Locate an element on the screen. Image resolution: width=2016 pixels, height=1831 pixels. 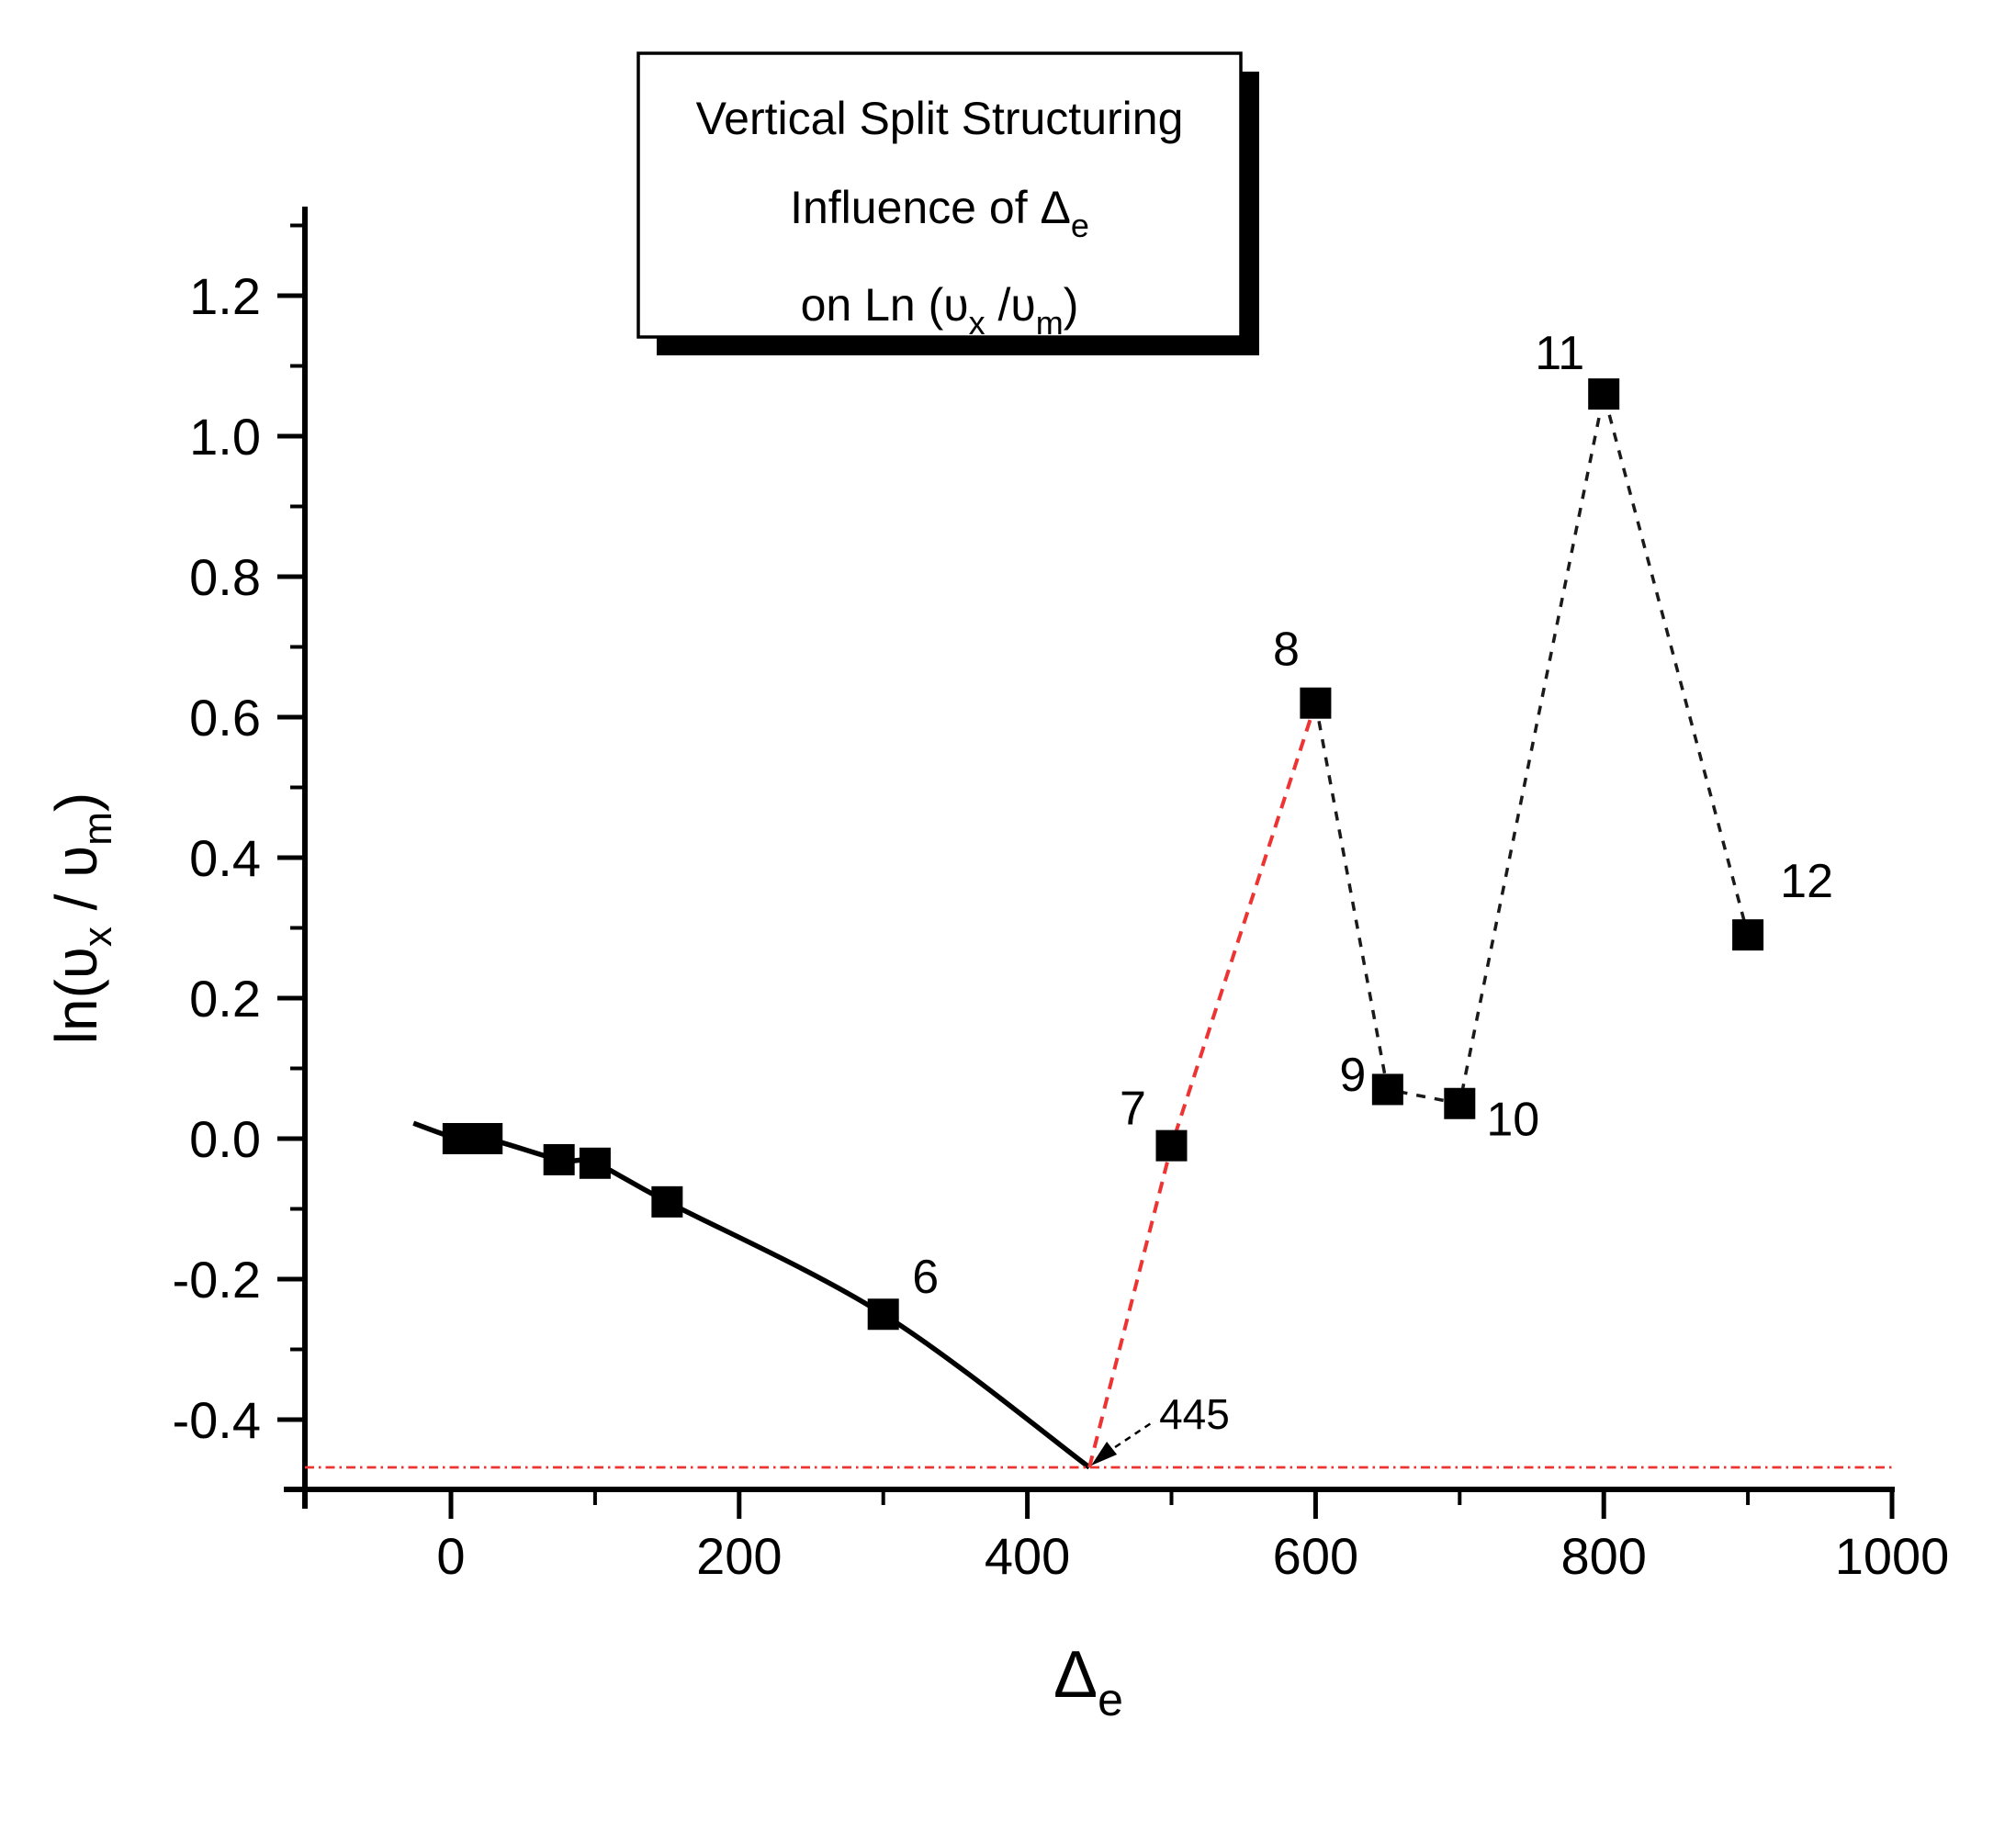
y-tick-label: -0.2 is located at coordinates (218, 1280).